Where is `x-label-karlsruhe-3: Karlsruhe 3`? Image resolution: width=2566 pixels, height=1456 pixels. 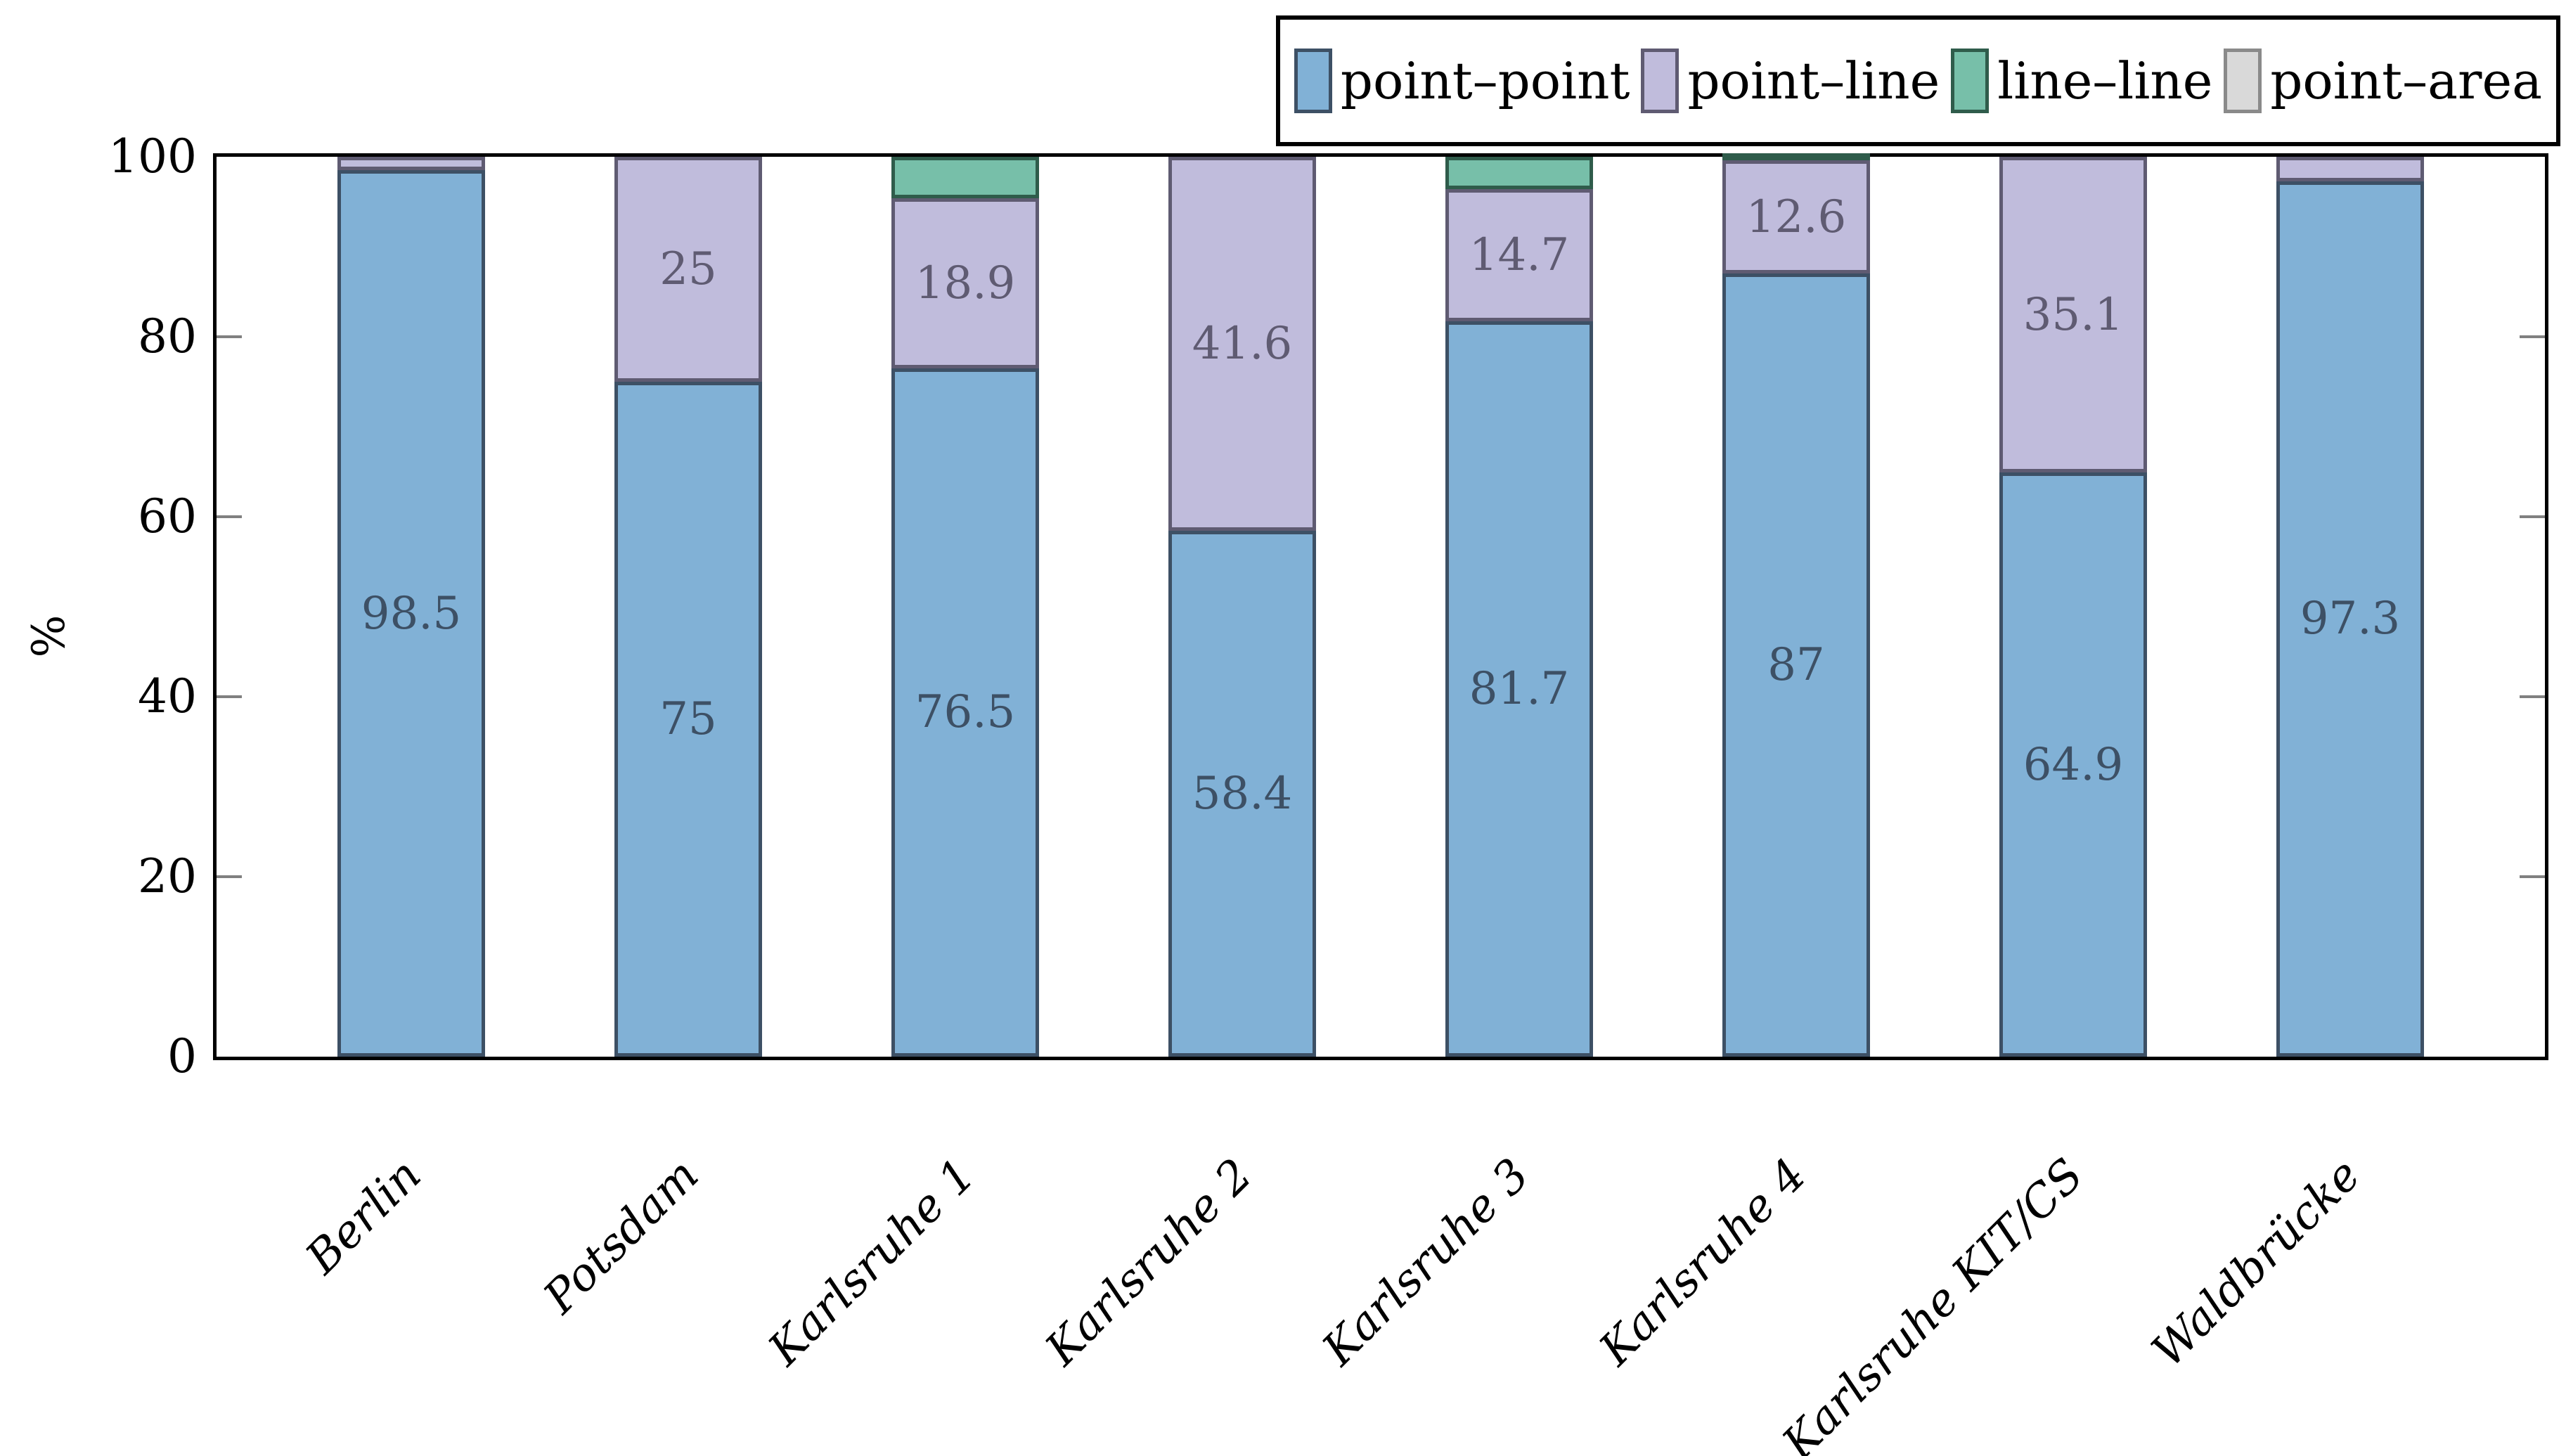 x-label-karlsruhe-3: Karlsruhe 3 is located at coordinates (1426, 1262).